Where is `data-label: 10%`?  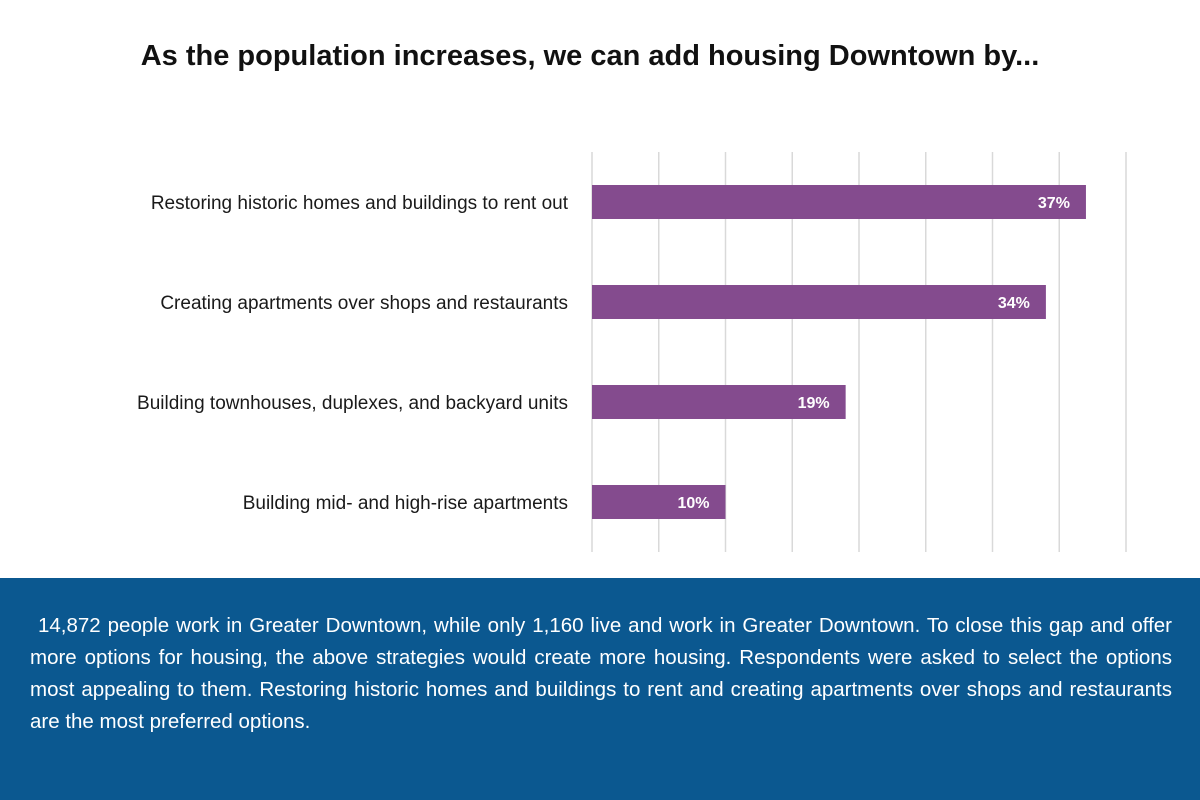
data-label: 10% is located at coordinates (693, 503).